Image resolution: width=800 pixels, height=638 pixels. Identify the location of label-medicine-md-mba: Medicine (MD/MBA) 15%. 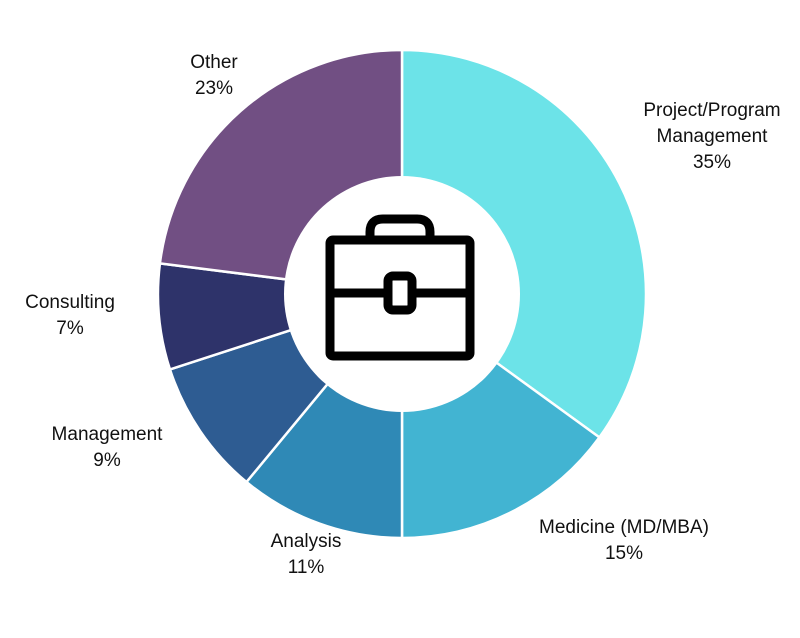
(624, 540).